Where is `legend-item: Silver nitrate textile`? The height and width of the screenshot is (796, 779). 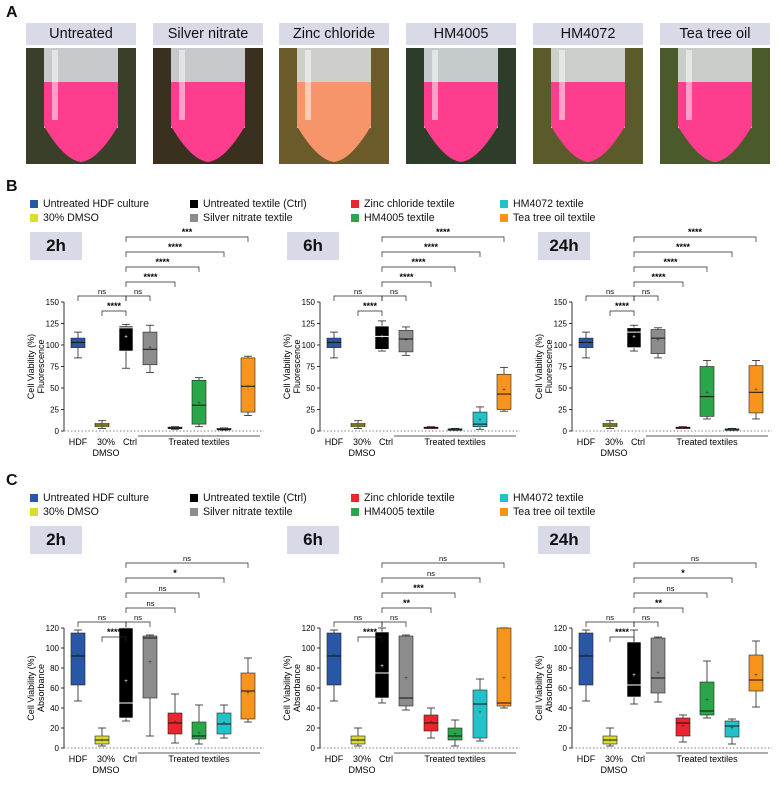
legend-item: Silver nitrate textile is located at coordinates (241, 218).